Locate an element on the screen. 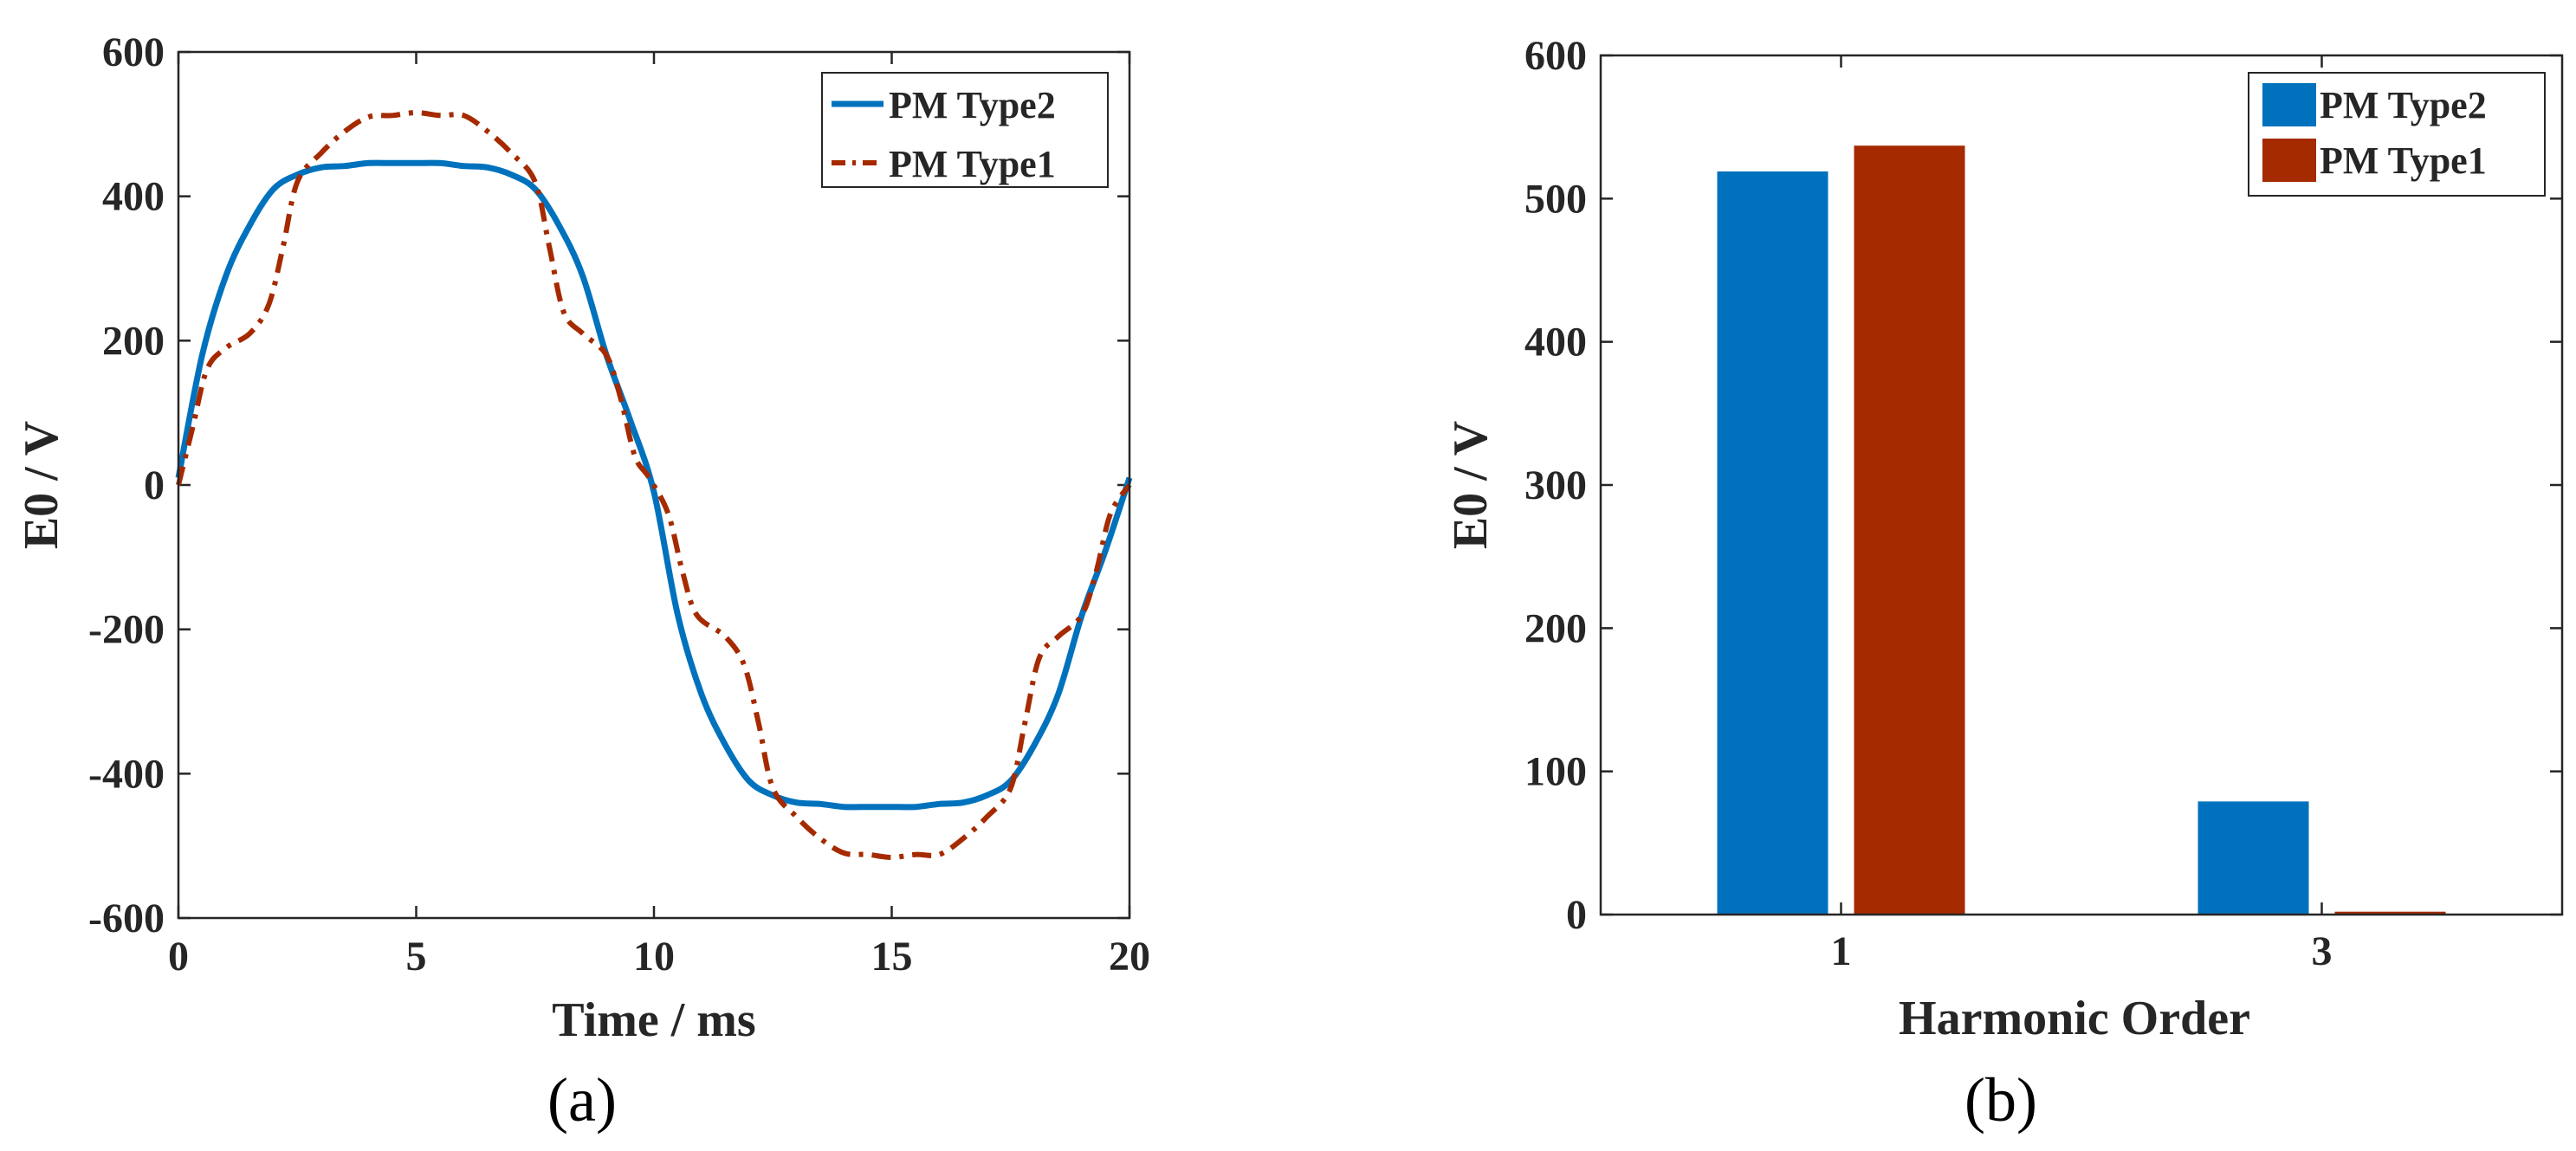  panel-a-legend-label-pm-type1: PM Type1 is located at coordinates (972, 164).